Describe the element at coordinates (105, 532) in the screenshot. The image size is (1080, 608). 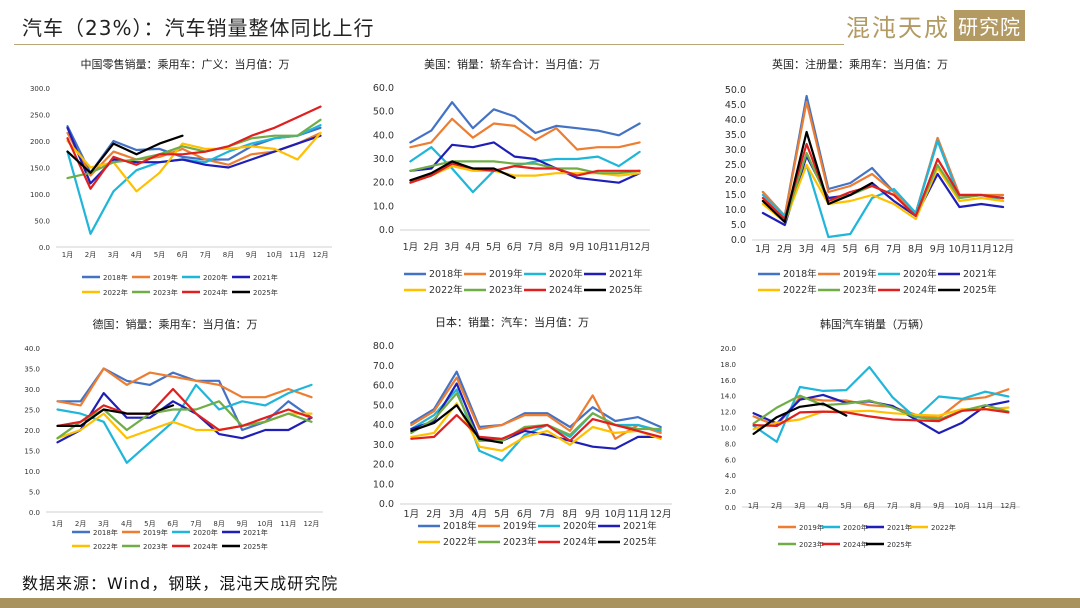
I see `legend-label: 2018年` at that location.